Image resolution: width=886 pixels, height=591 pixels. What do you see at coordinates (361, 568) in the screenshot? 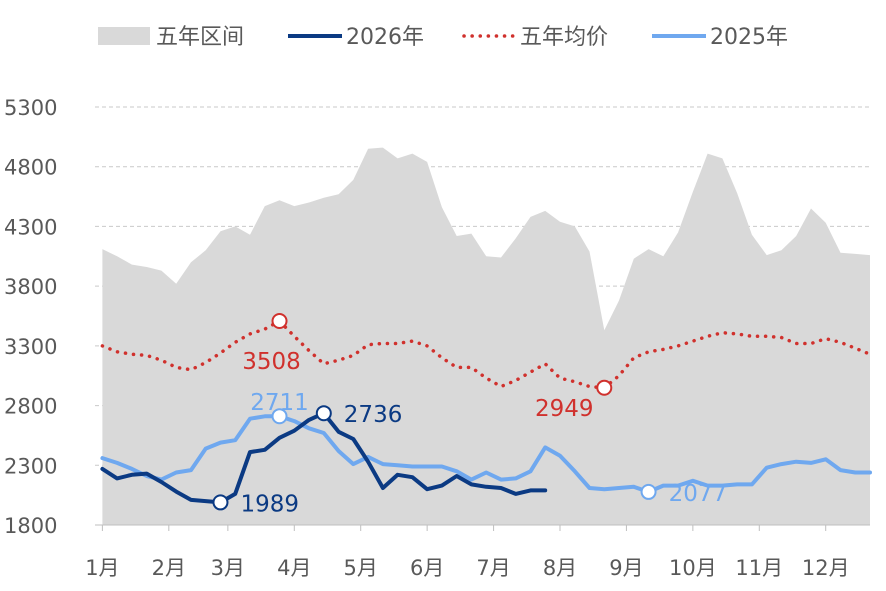
I see `x-tick-label: 5月` at bounding box center [361, 568].